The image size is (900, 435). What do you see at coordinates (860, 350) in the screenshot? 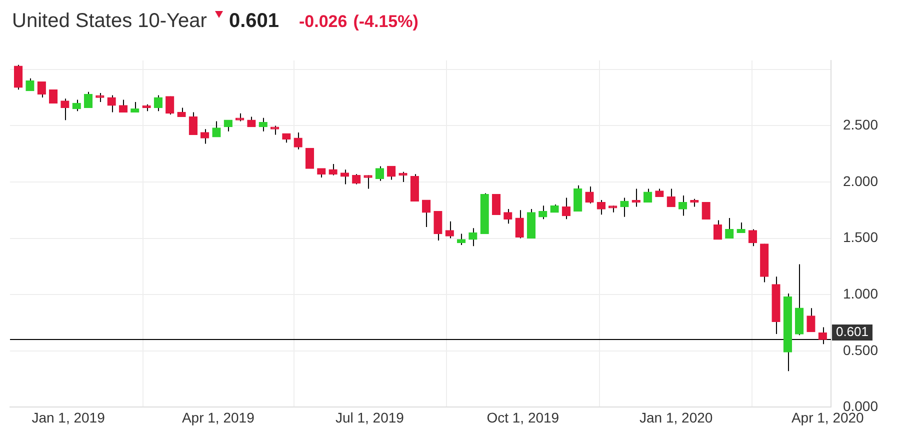
I see `y-tick-label: 0.500` at bounding box center [860, 350].